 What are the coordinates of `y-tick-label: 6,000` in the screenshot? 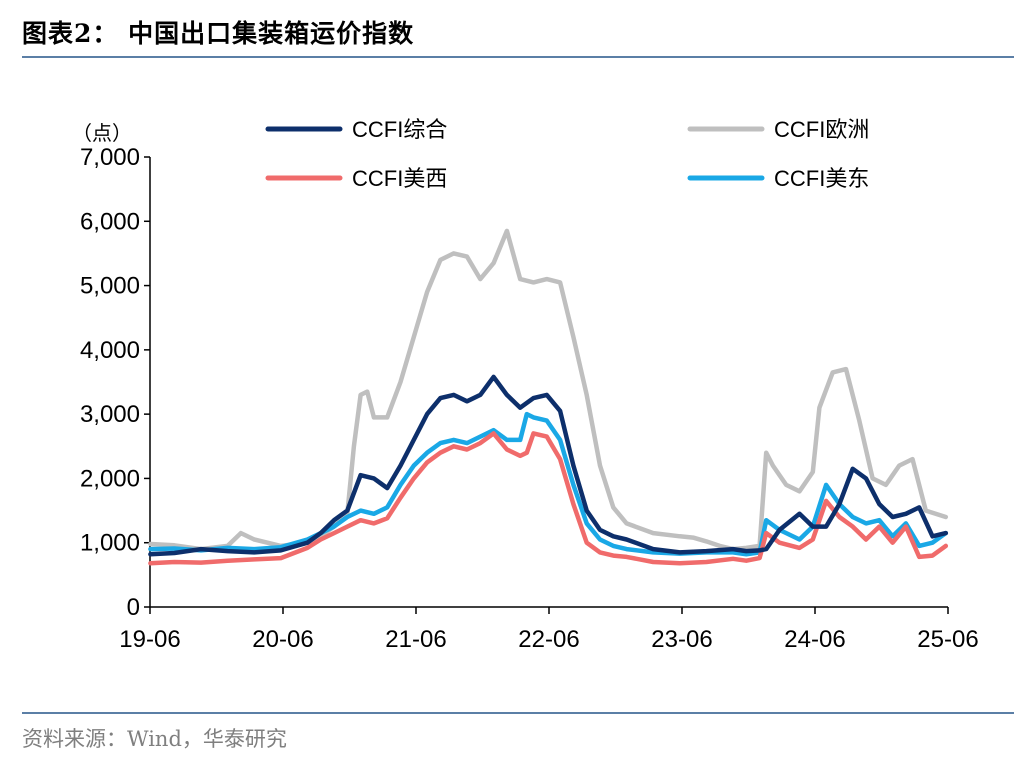 It's located at (110, 221).